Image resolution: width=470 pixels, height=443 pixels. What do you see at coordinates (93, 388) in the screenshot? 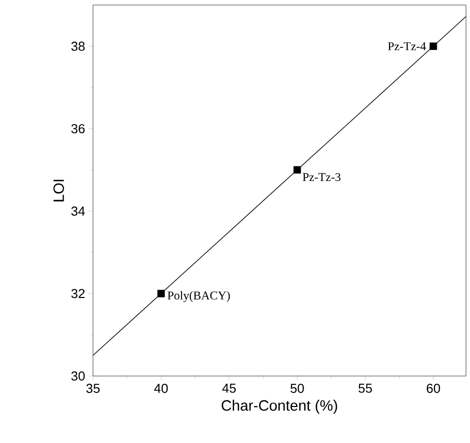
I see `x-tick-label: 35` at bounding box center [93, 388].